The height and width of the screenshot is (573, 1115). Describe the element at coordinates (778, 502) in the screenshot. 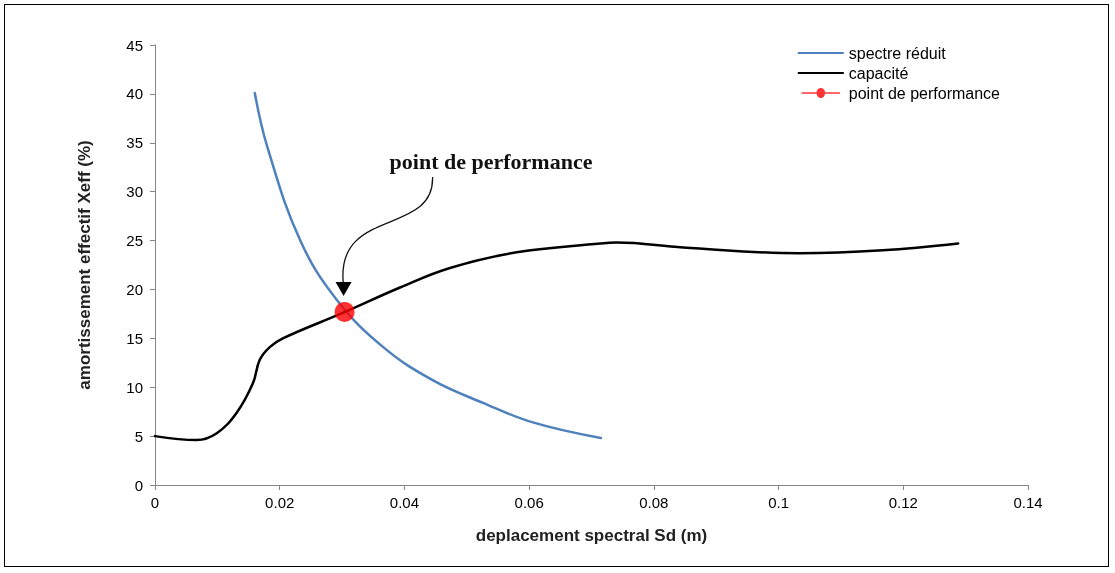

I see `x-tick-label: 0.1` at that location.